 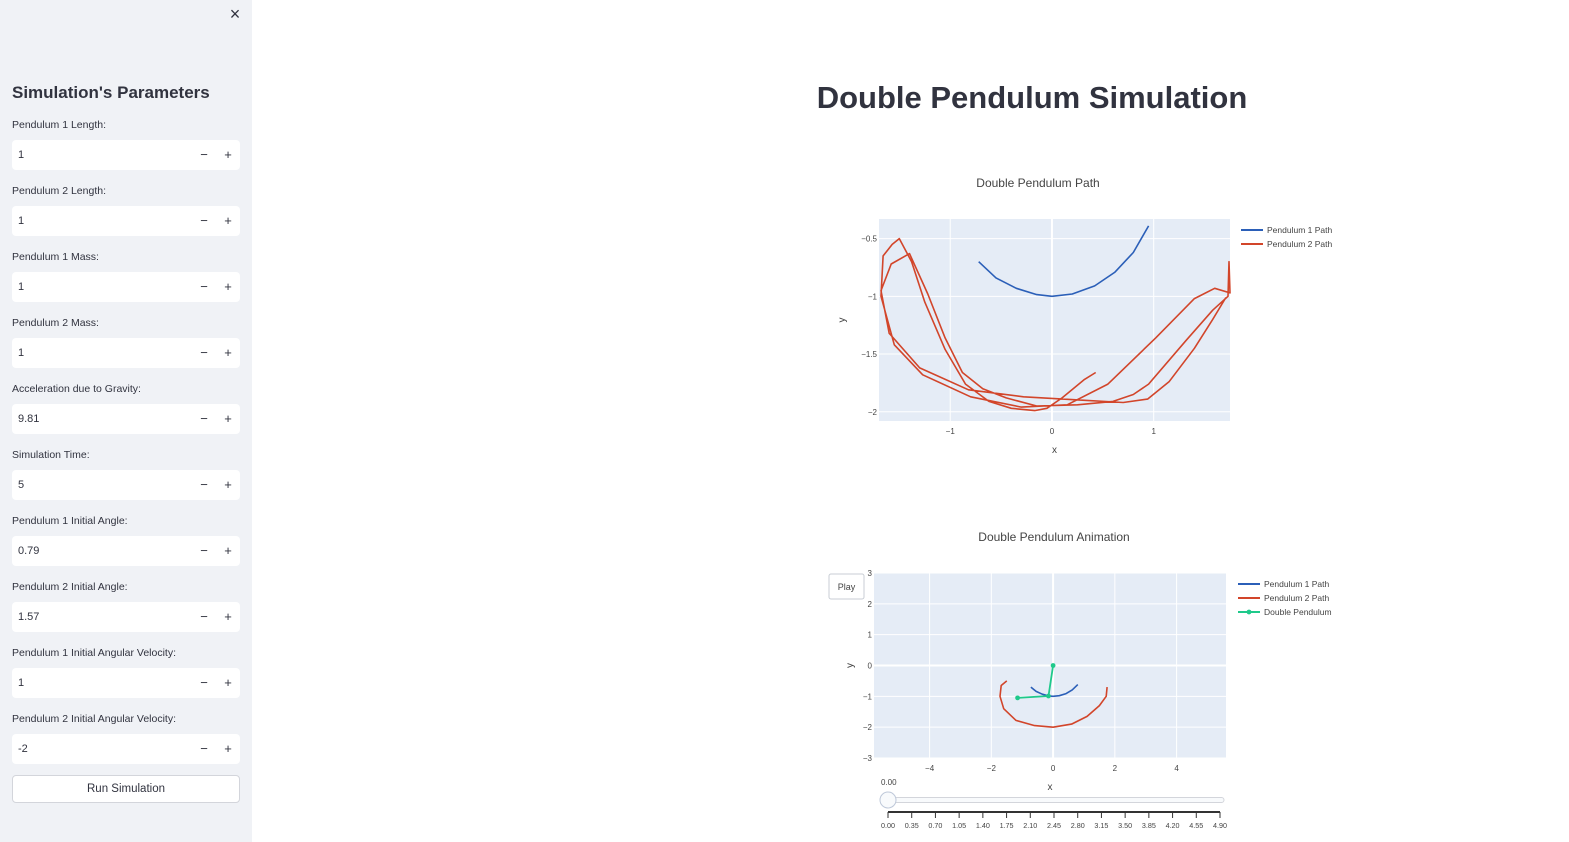 What do you see at coordinates (870, 573) in the screenshot?
I see `y-tick-label: 3` at bounding box center [870, 573].